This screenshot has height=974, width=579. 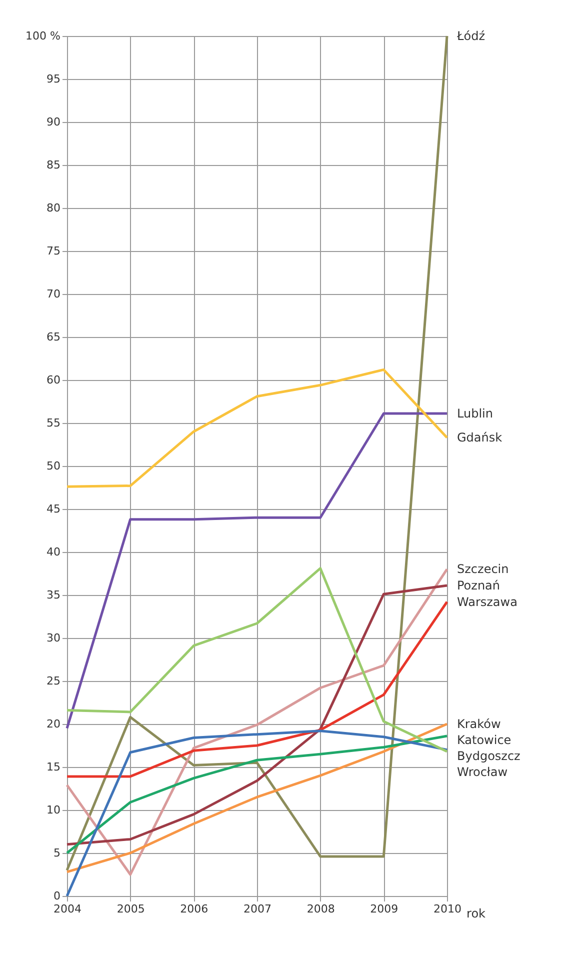 What do you see at coordinates (53, 294) in the screenshot?
I see `y-tick-label: 70` at bounding box center [53, 294].